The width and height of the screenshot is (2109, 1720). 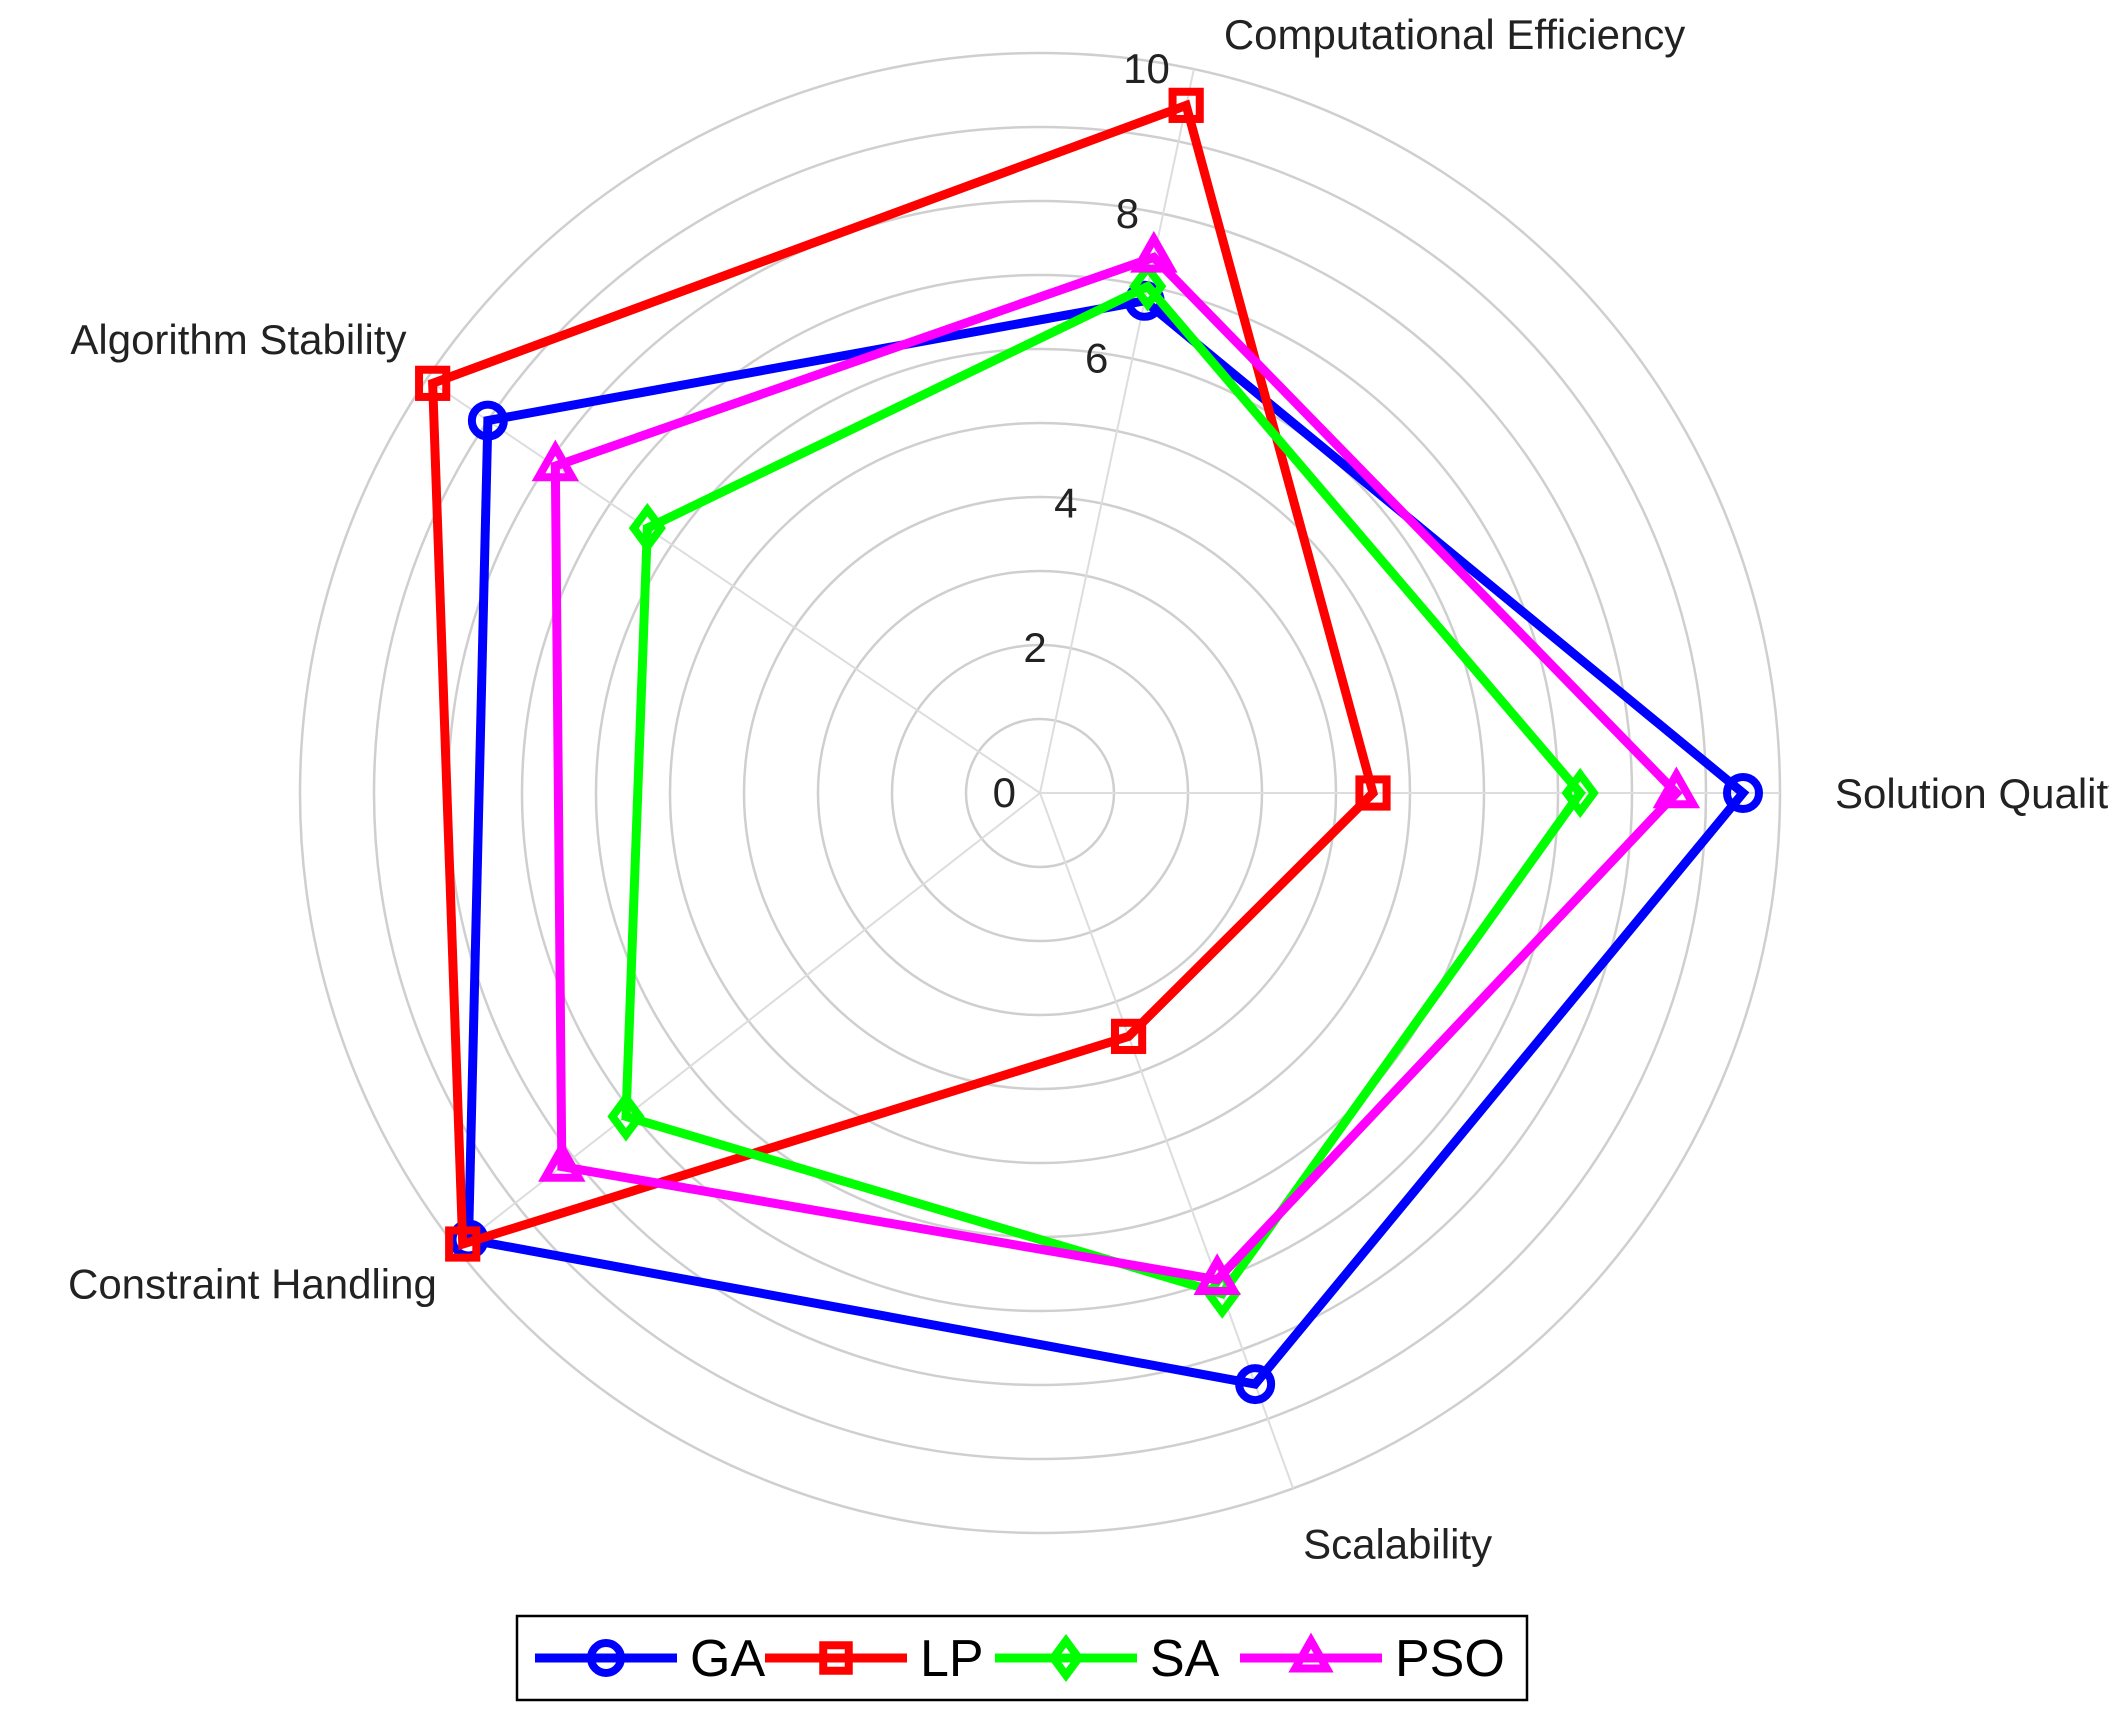 What do you see at coordinates (1127, 213) in the screenshot?
I see `tick-label: 8` at bounding box center [1127, 213].